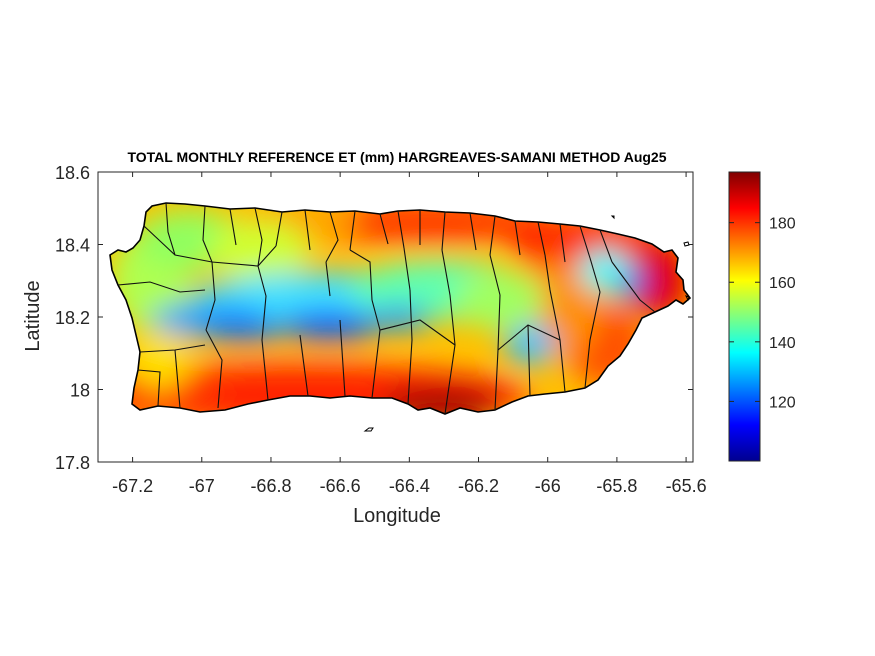  I want to click on y-tick-label: 18.6, so click(72, 173).